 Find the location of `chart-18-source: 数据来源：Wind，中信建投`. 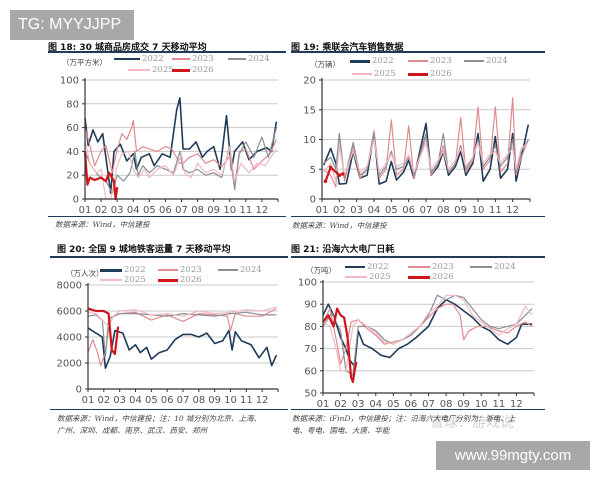

chart-18-source: 数据来源：Wind，中信建投 is located at coordinates (102, 224).